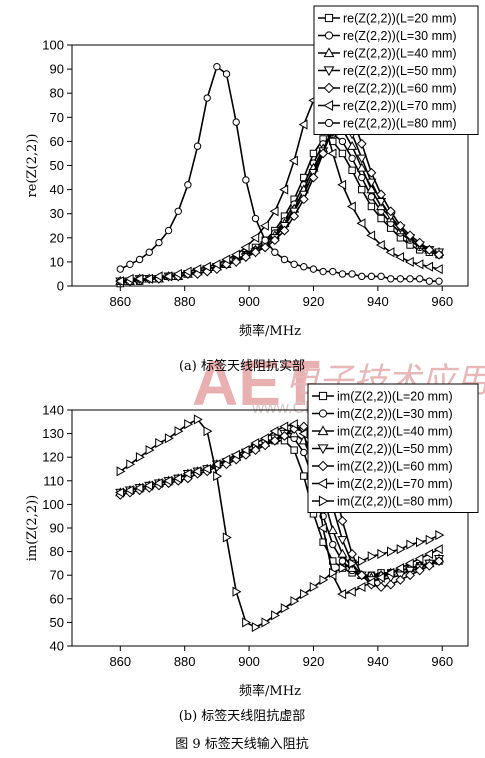 The width and height of the screenshot is (485, 758). I want to click on legend-item: re(Z(2,2))(L=80 mm), so click(387, 124).